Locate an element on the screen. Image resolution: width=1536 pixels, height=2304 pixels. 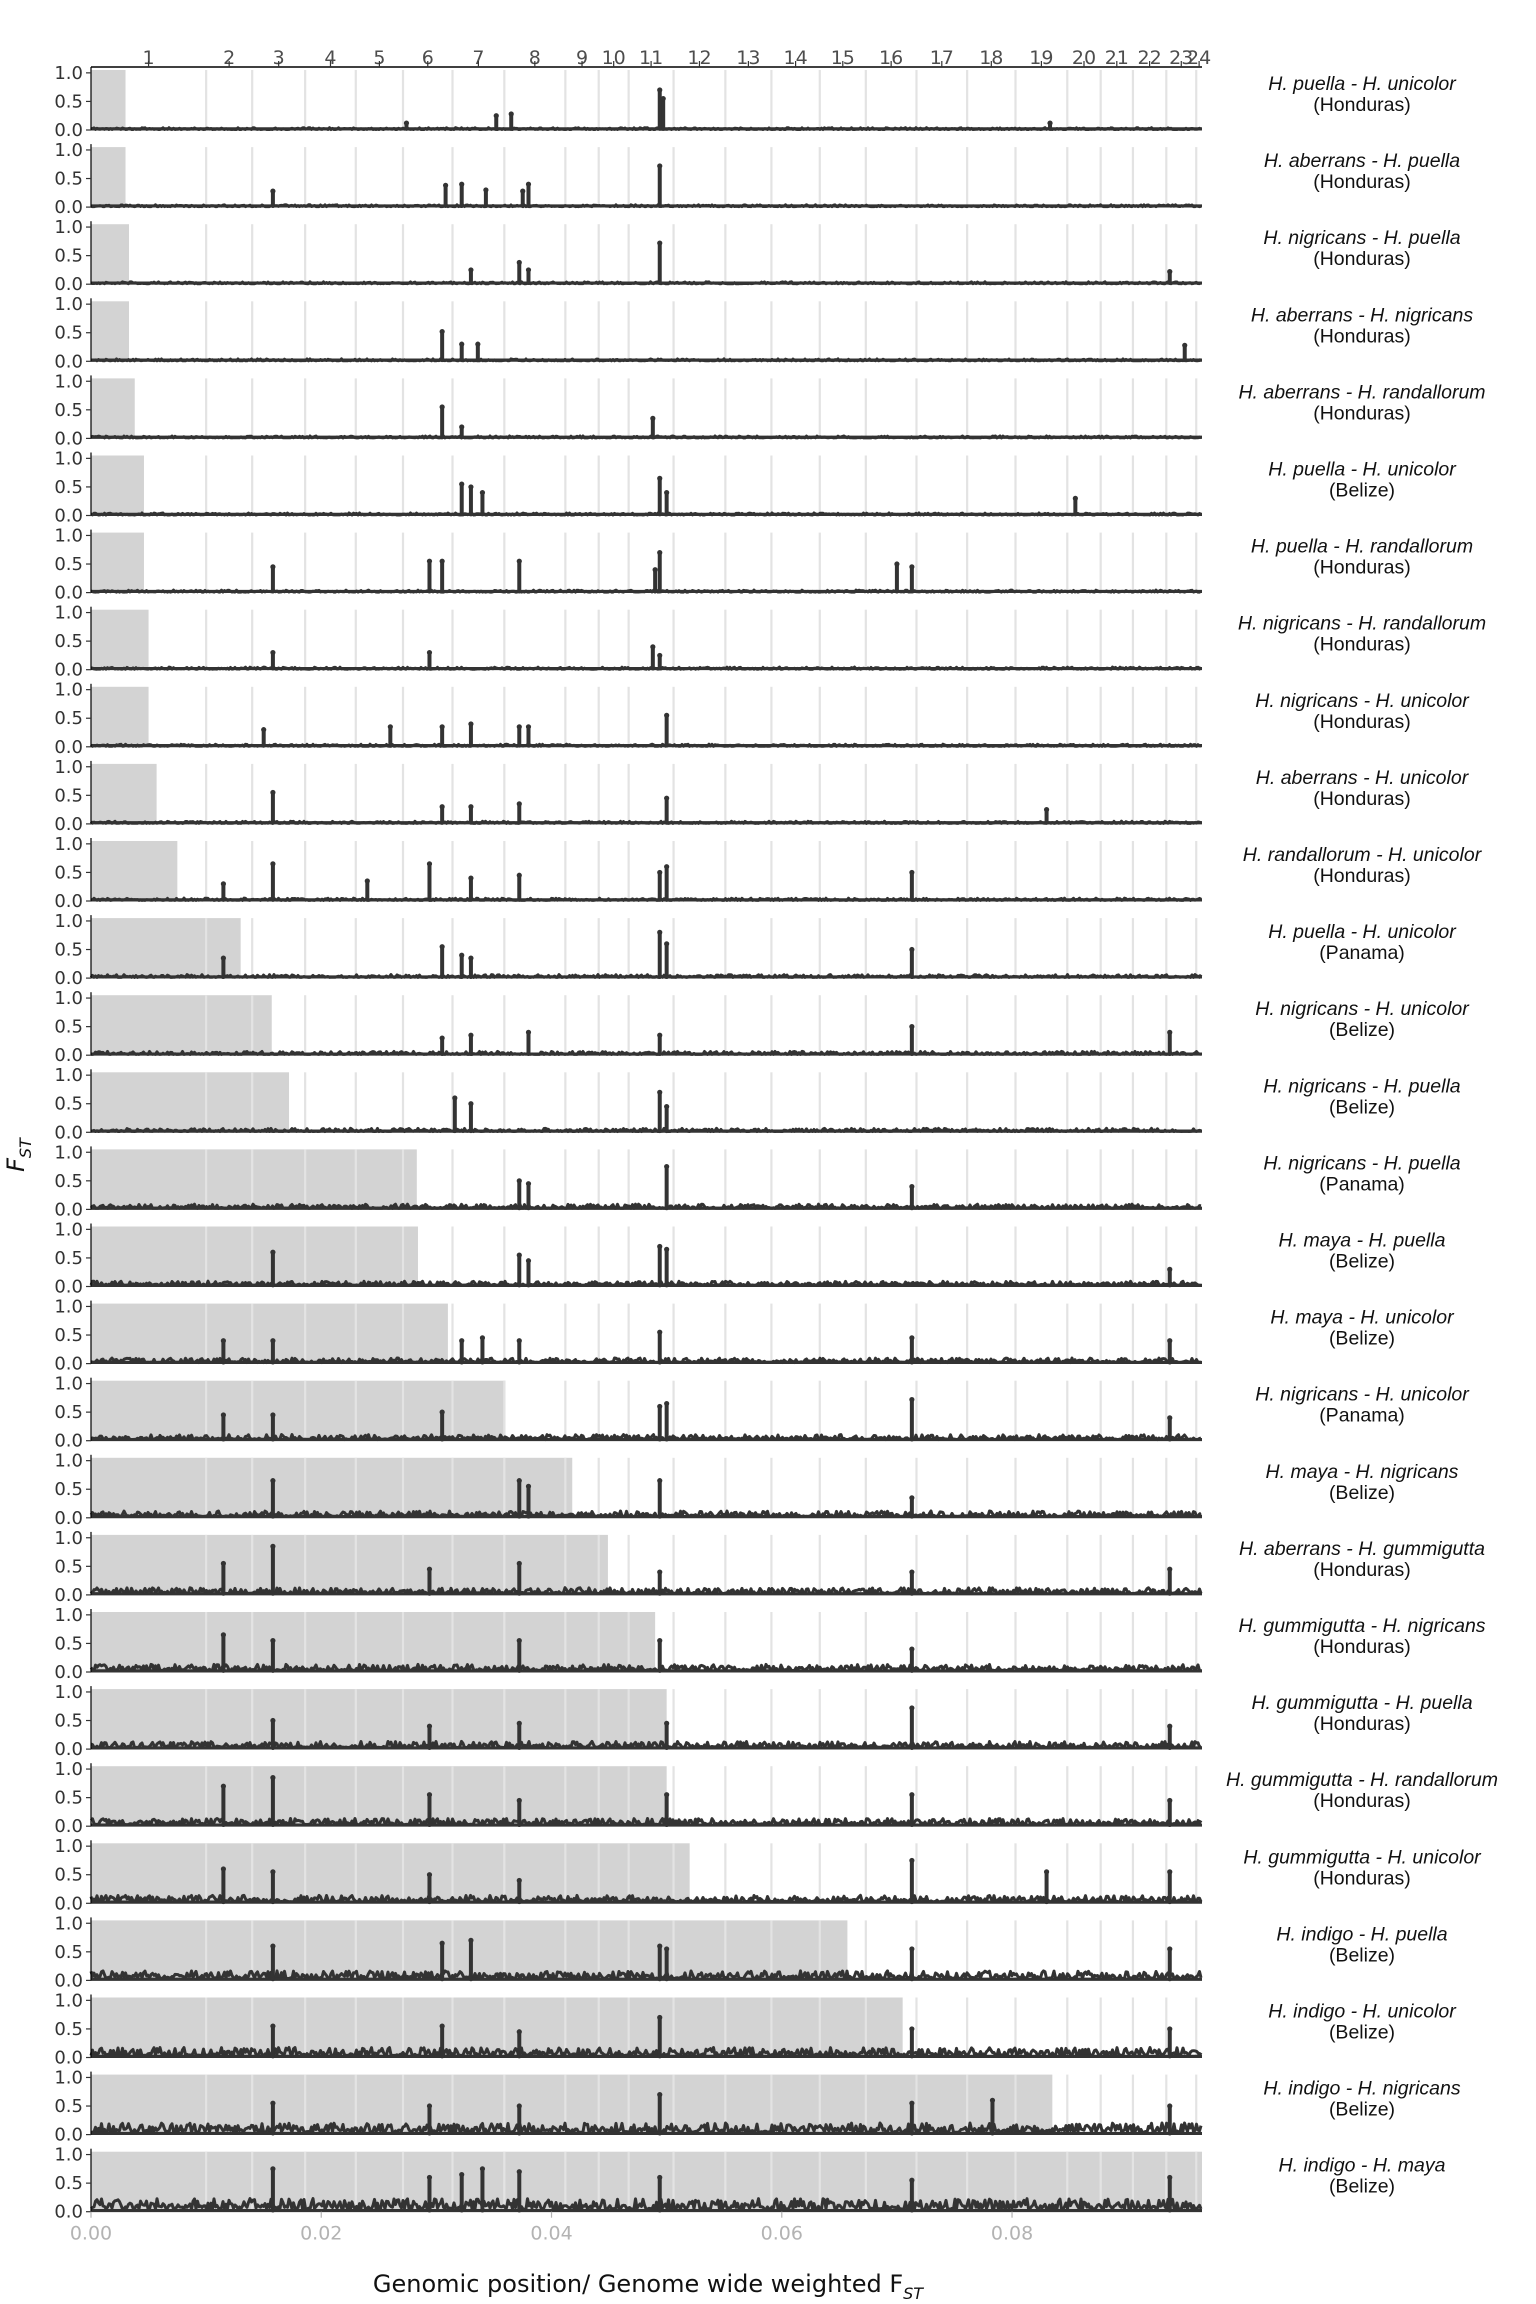
chromosome-label: 9 is located at coordinates (582, 58).